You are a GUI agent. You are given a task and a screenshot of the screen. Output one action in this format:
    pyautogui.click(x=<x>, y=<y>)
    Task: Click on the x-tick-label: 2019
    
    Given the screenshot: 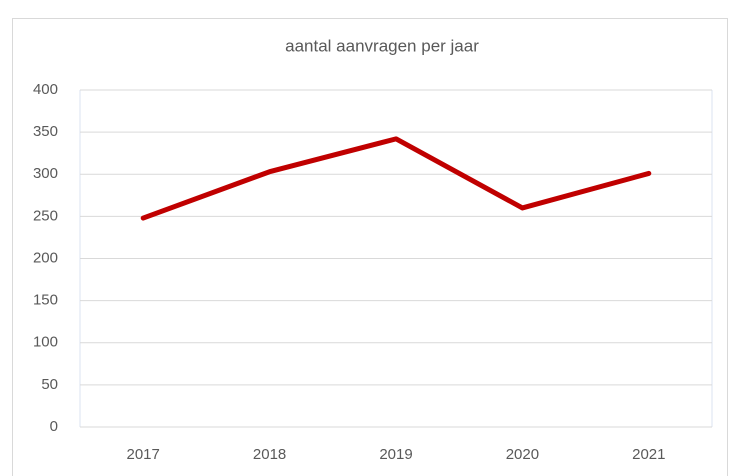 What is the action you would take?
    pyautogui.click(x=395, y=454)
    